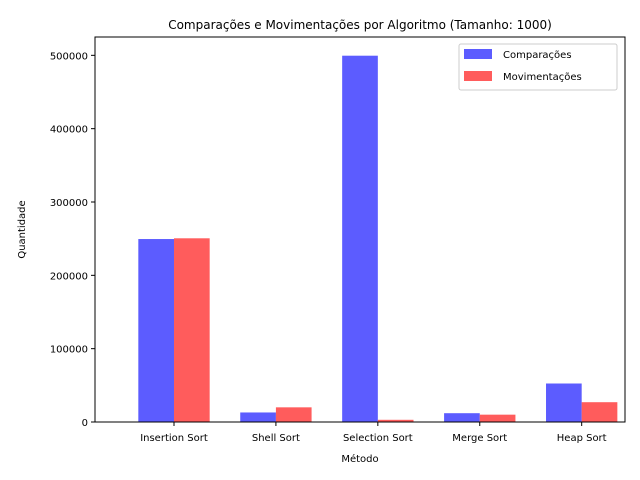 This screenshot has height=480, width=640. What do you see at coordinates (599, 412) in the screenshot?
I see `bar-movimentacoes-heap-sort` at bounding box center [599, 412].